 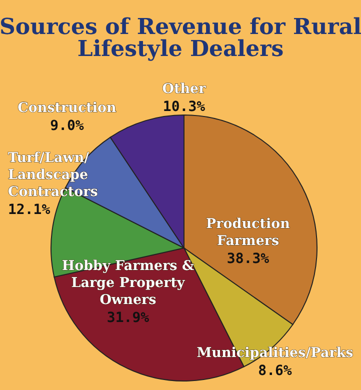 What do you see at coordinates (67, 108) in the screenshot?
I see `slice-label: Construction` at bounding box center [67, 108].